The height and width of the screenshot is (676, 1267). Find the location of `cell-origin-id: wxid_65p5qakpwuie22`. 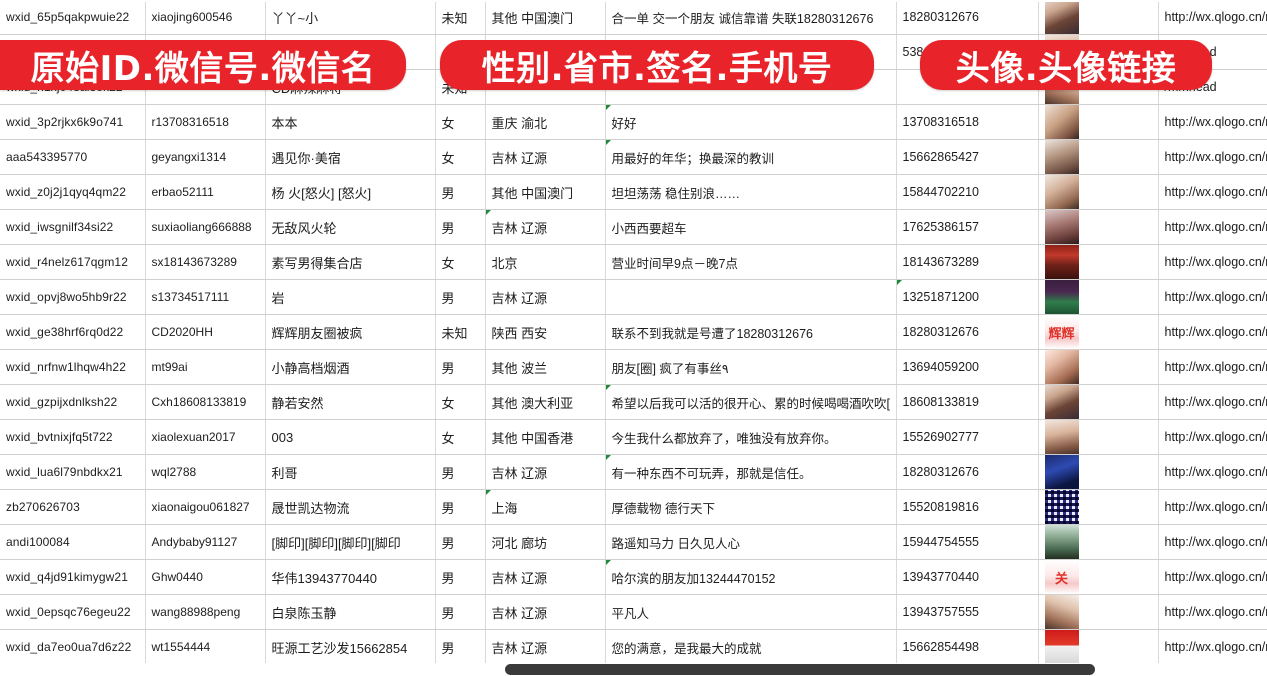

cell-origin-id: wxid_65p5qakpwuie22 is located at coordinates (73, 17).